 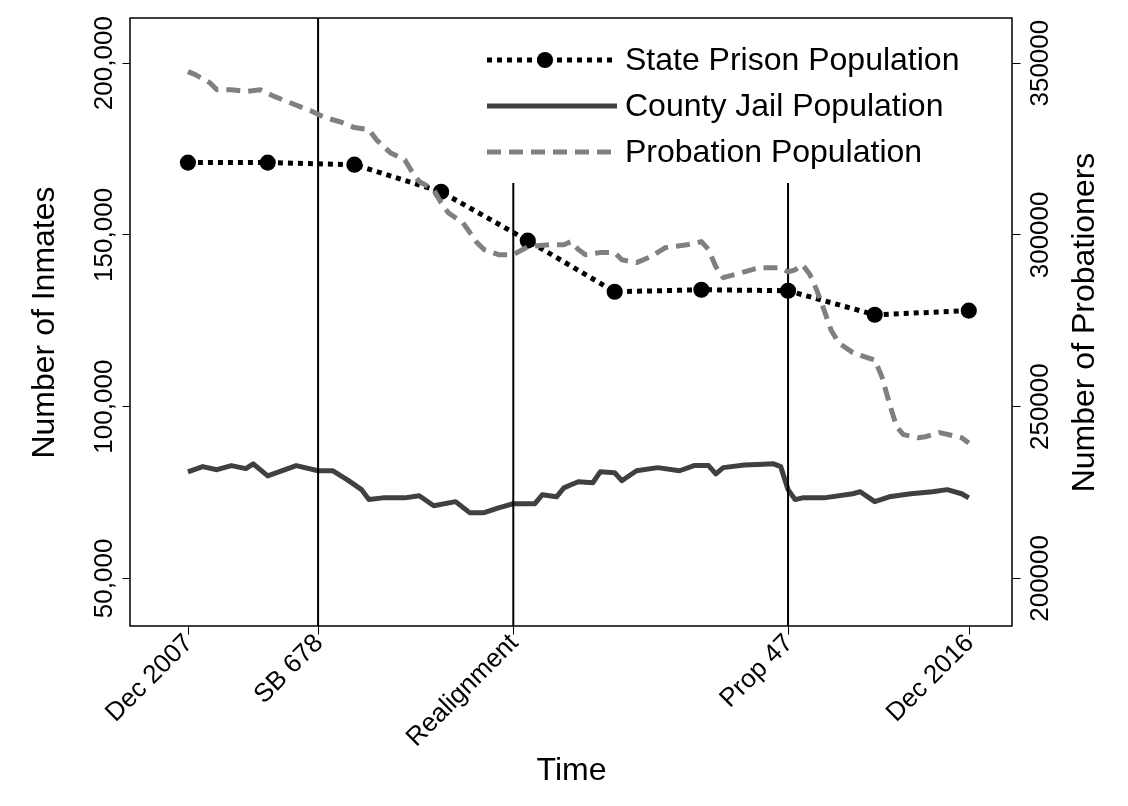 I want to click on legend-label: County Jail Population, so click(x=784, y=105).